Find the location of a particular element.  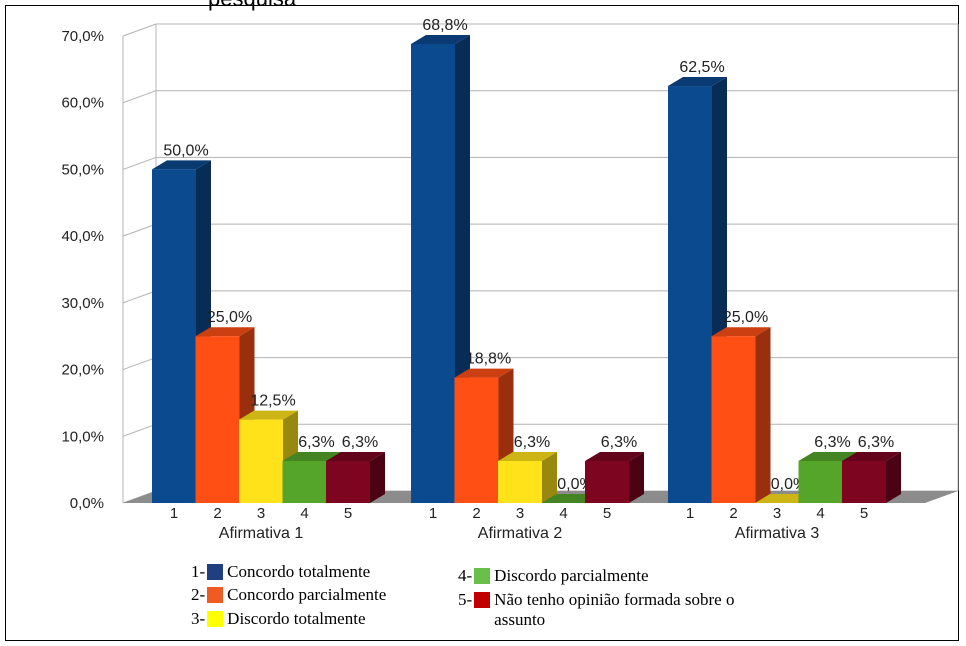

y-tick-label: 70,0% is located at coordinates (82, 36).